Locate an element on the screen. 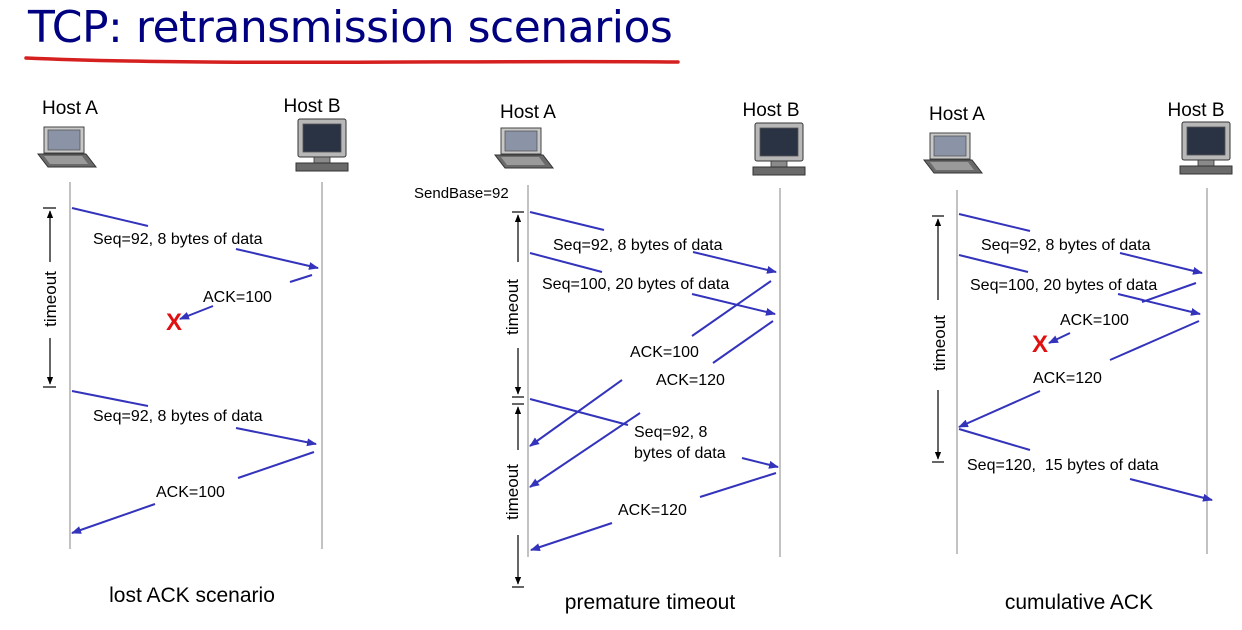  page-title: TCP: retransmission scenarios is located at coordinates (350, 27).